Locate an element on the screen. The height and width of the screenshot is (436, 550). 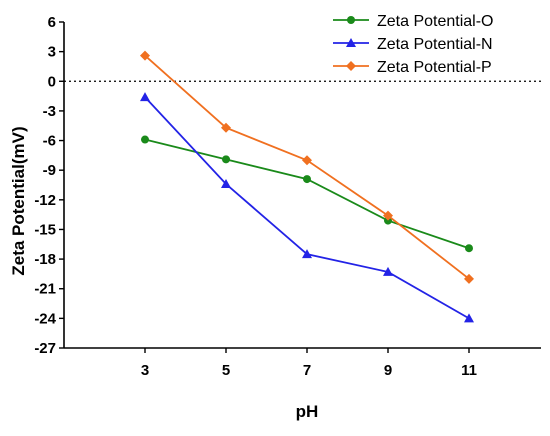
y-tick-label: 6 is located at coordinates (52, 22).